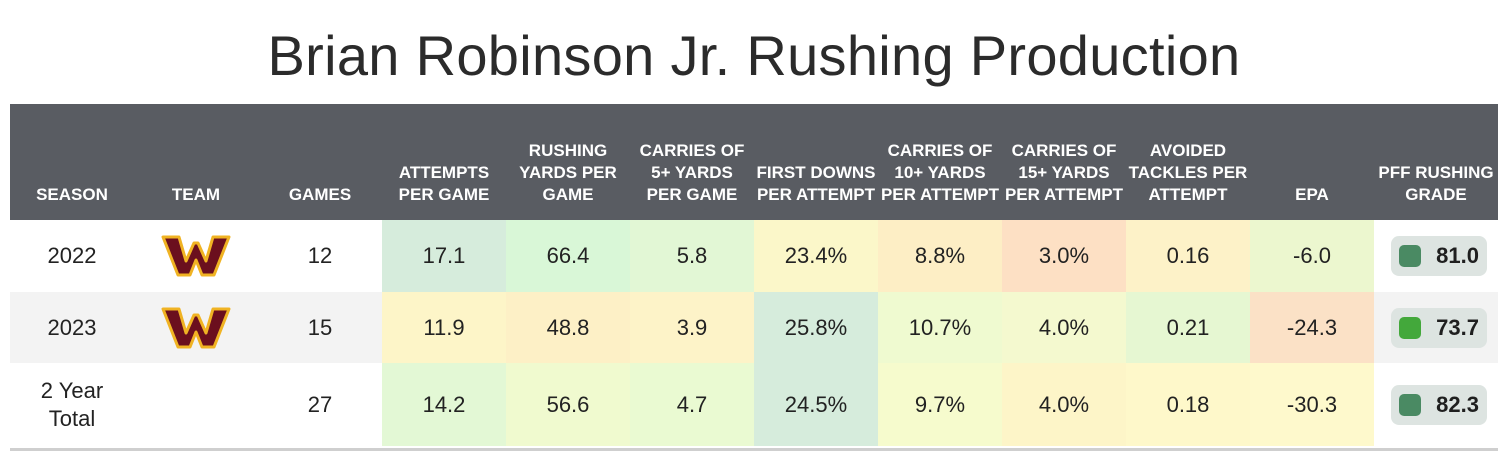  Describe the element at coordinates (1457, 327) in the screenshot. I see `grade-value: 73.7` at that location.